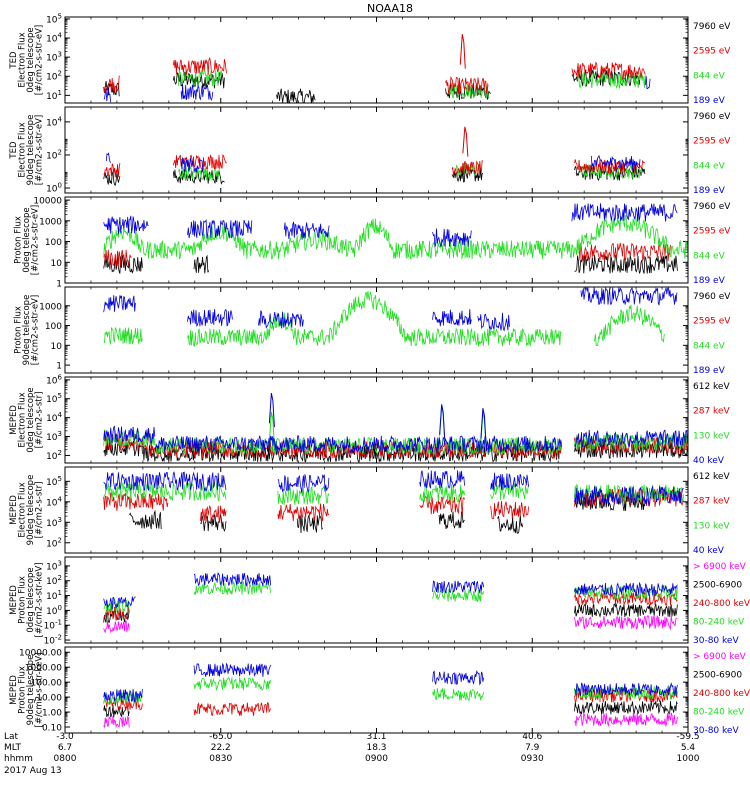 This screenshot has width=750, height=804. I want to click on y-tick-label: 10⁻¹, so click(53, 625).